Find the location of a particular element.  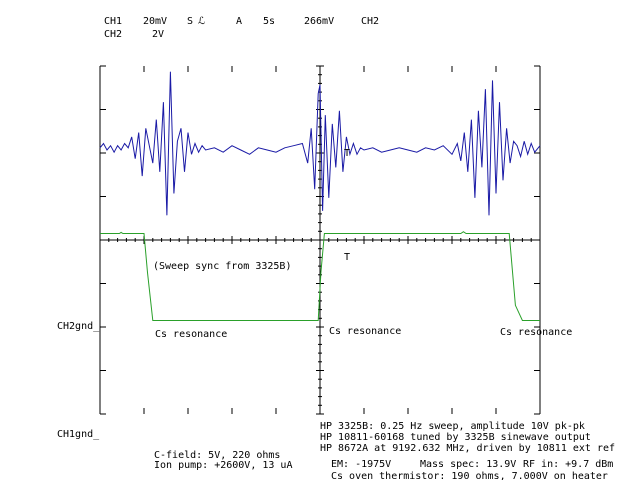

trigger-marker-ch2: T is located at coordinates (347, 257).